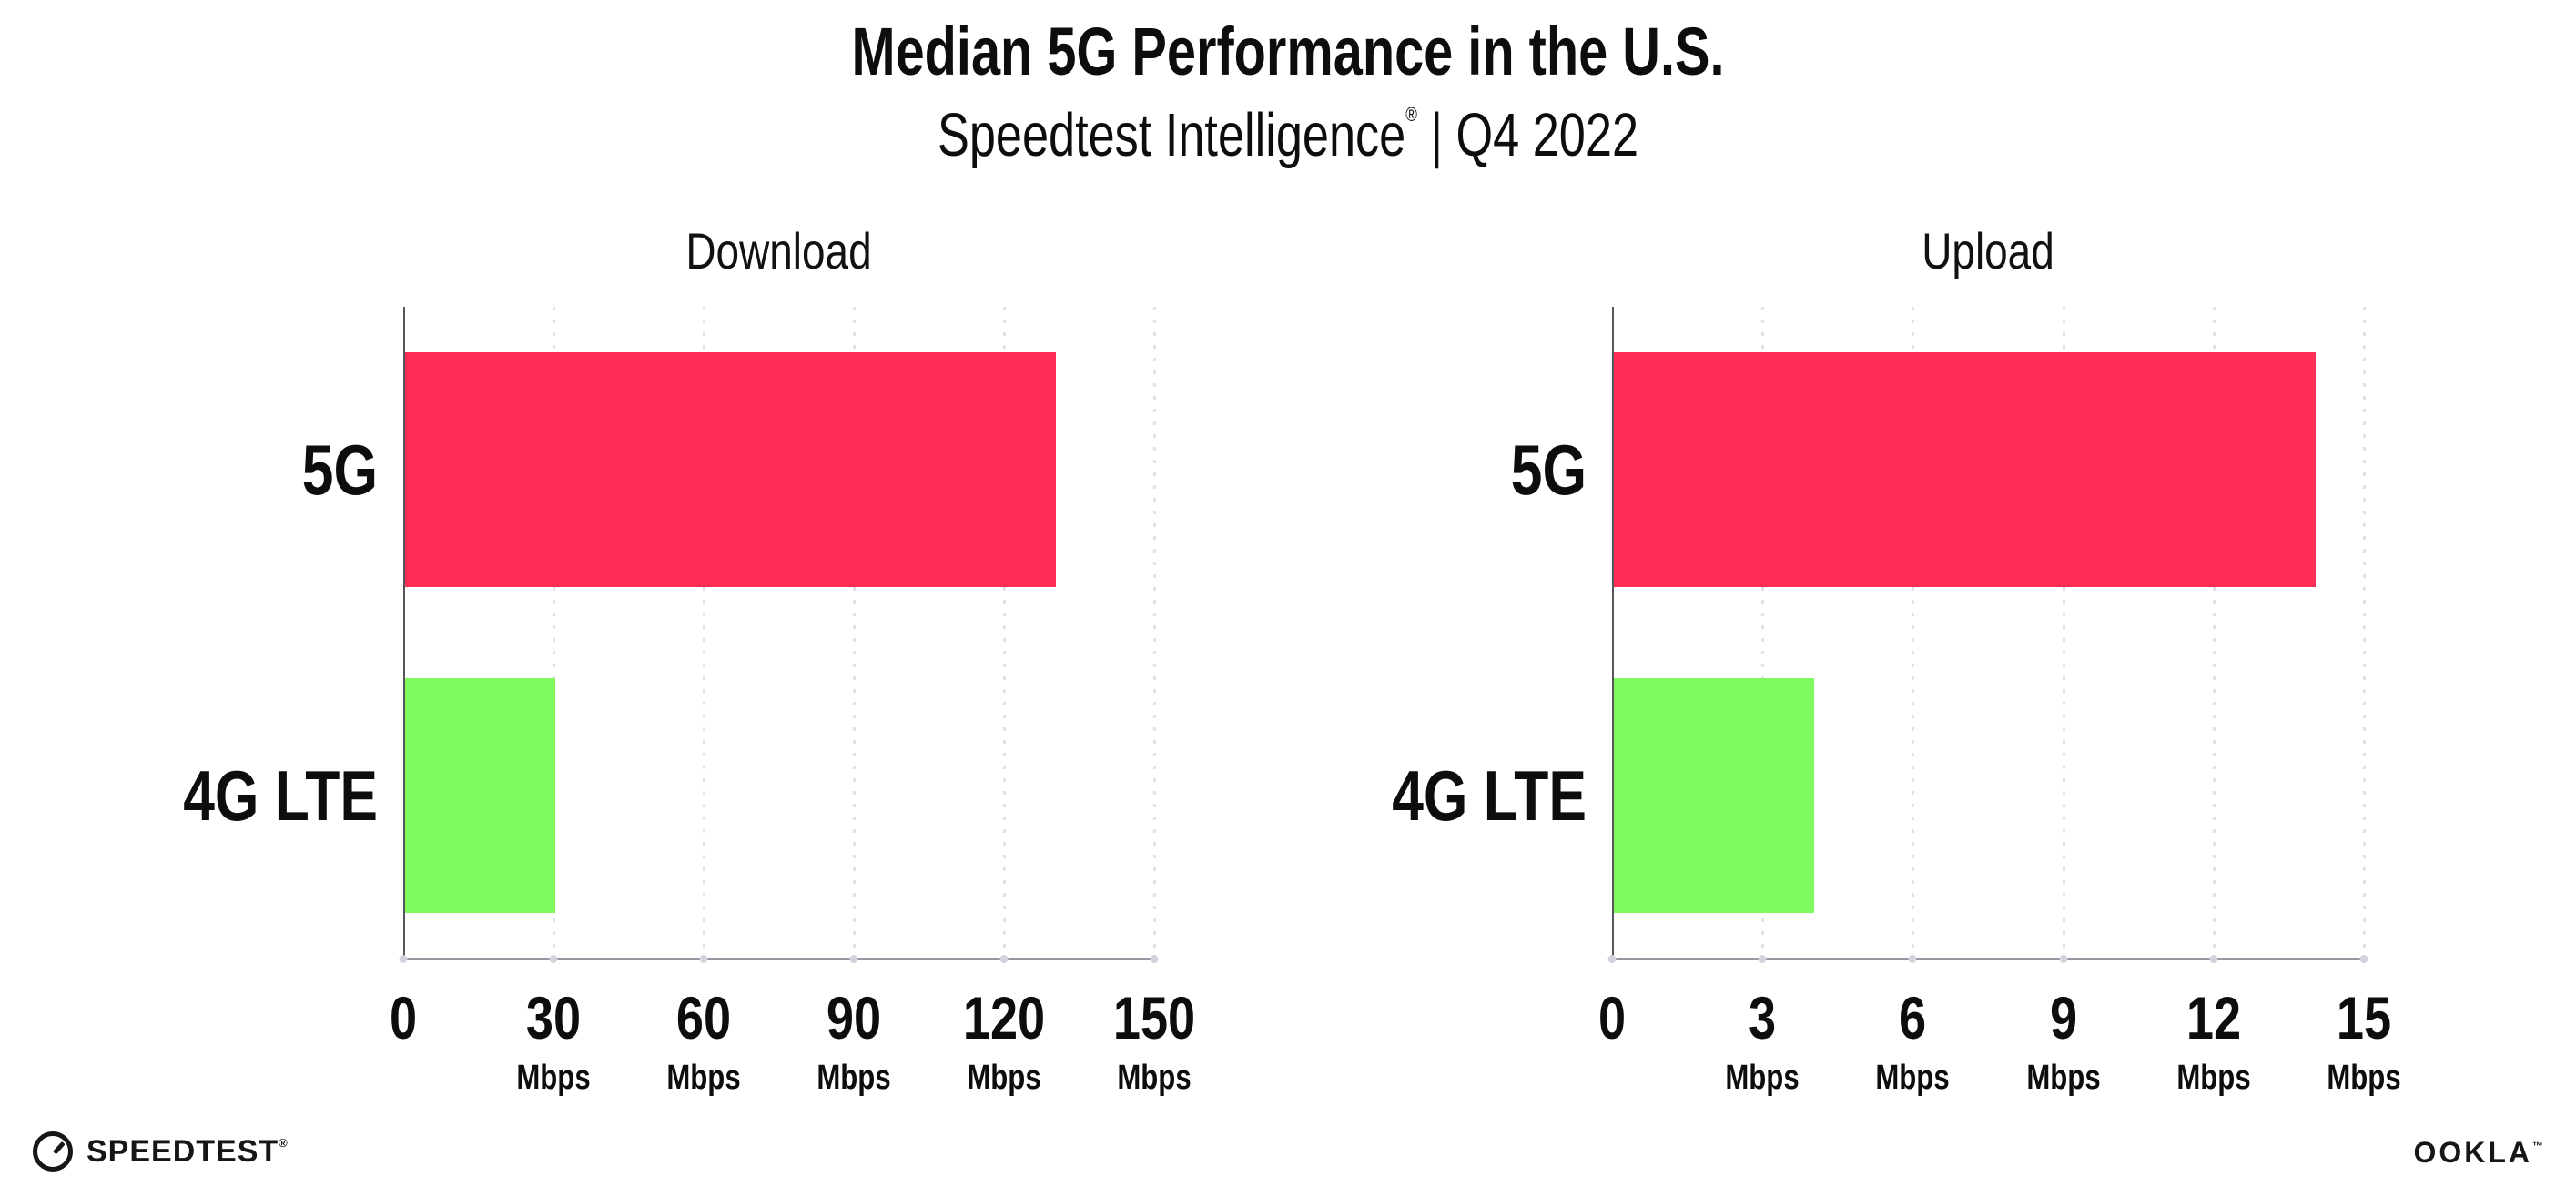 The width and height of the screenshot is (2576, 1197). I want to click on x-tick-label-90: 90 Mbps, so click(854, 1041).